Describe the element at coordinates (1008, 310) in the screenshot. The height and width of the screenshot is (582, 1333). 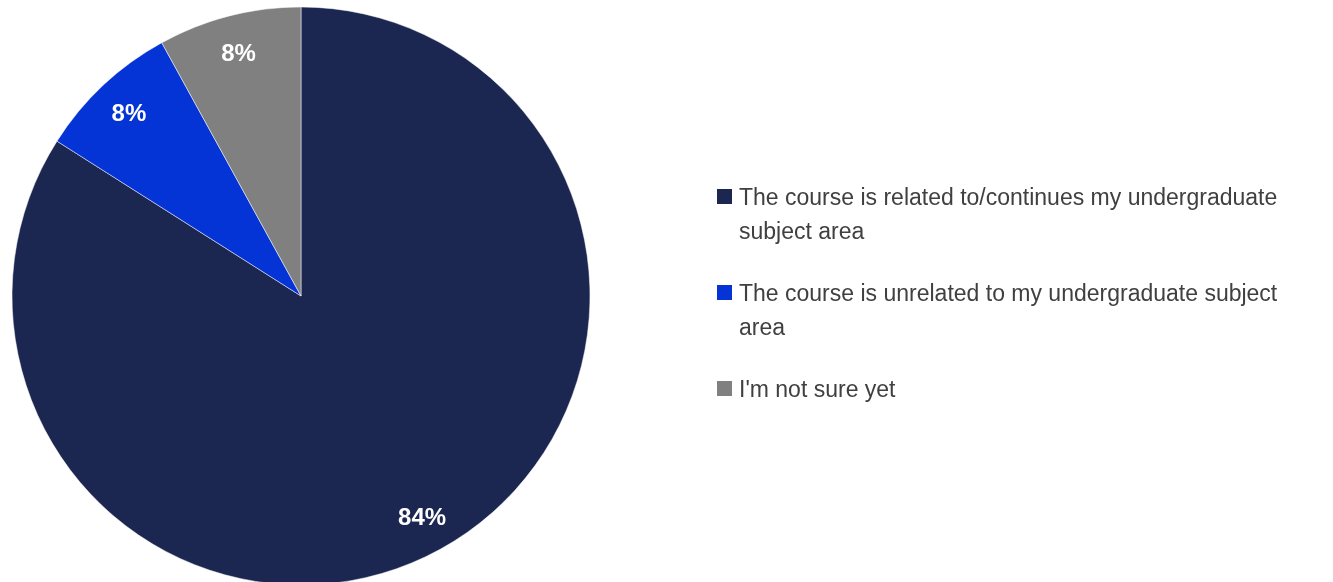
I see `legend-label: The course is unrelated to my undergraduate subject area` at that location.